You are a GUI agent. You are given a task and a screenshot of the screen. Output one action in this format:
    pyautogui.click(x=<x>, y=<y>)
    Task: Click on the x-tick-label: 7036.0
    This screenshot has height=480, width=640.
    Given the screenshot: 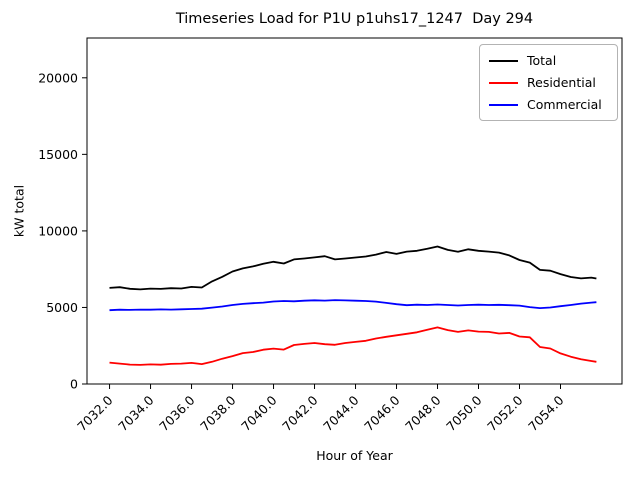 What is the action you would take?
    pyautogui.click(x=177, y=413)
    